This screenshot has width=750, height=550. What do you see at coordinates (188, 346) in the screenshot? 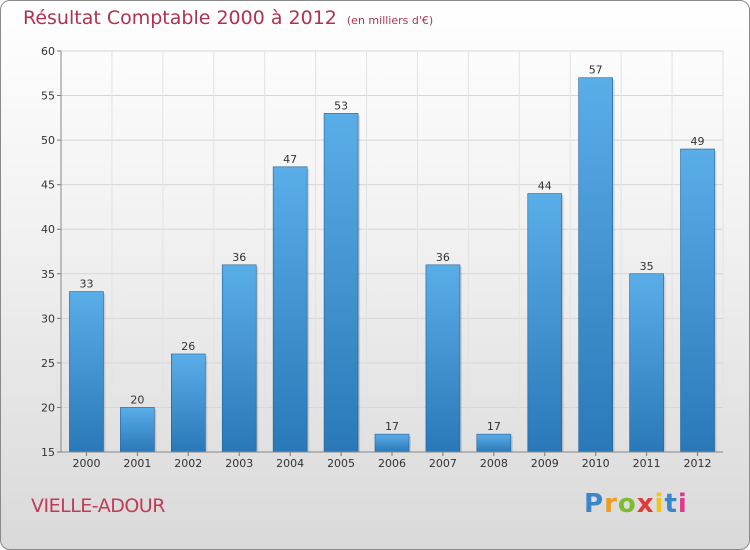
I see `data-label-2002: 26` at bounding box center [188, 346].